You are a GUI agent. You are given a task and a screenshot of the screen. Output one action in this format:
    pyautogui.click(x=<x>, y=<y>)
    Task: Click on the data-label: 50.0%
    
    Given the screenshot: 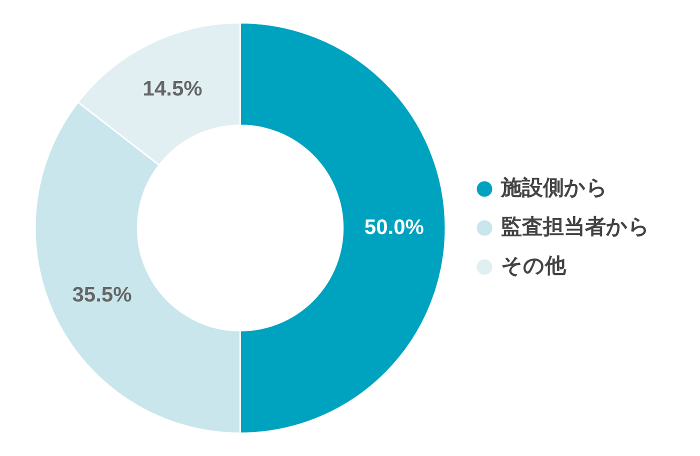 What is the action you would take?
    pyautogui.click(x=394, y=227)
    